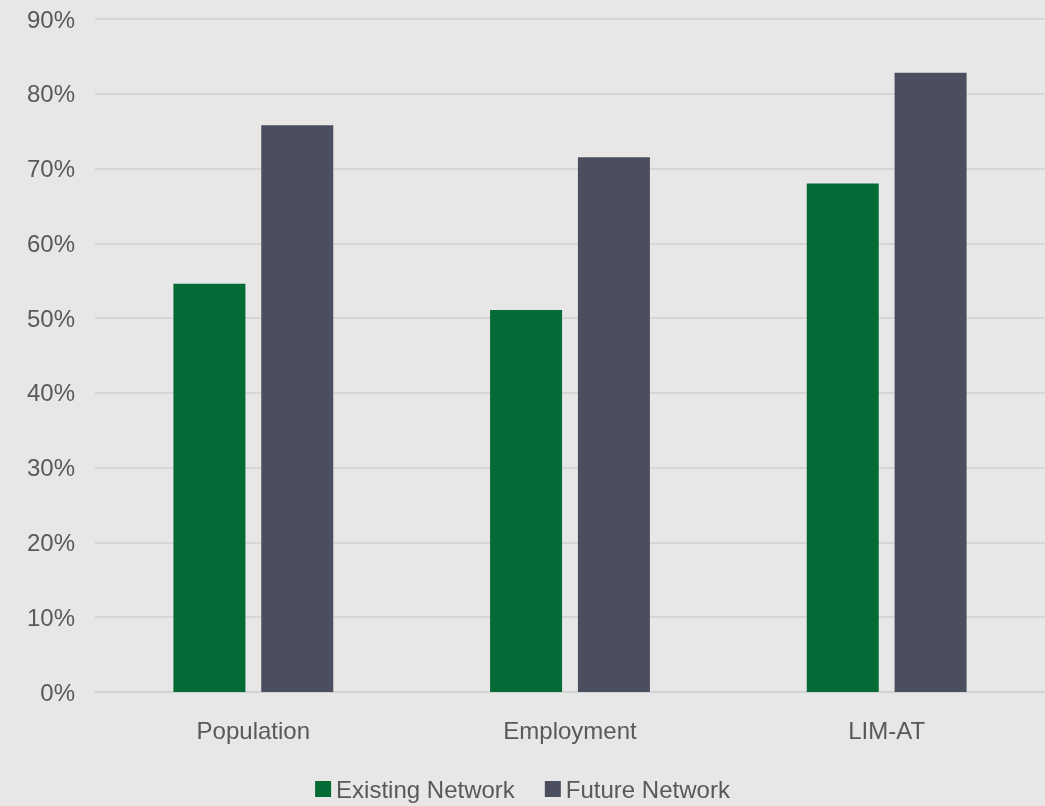 This screenshot has height=806, width=1045. What do you see at coordinates (50, 169) in the screenshot?
I see `y-tick-label: 70%` at bounding box center [50, 169].